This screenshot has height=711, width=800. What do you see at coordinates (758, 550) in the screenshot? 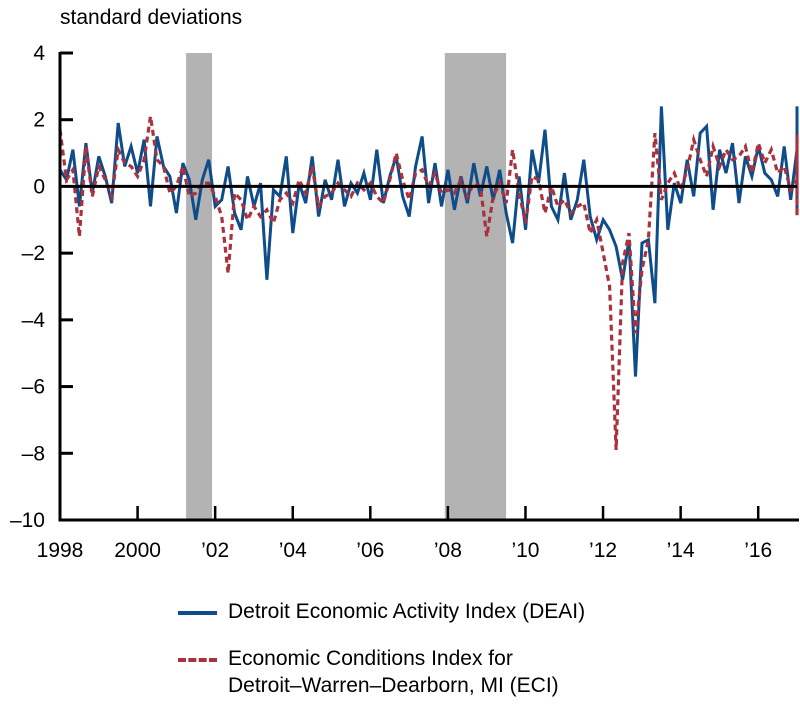
I see `x-tick-label: ’16` at bounding box center [758, 550].